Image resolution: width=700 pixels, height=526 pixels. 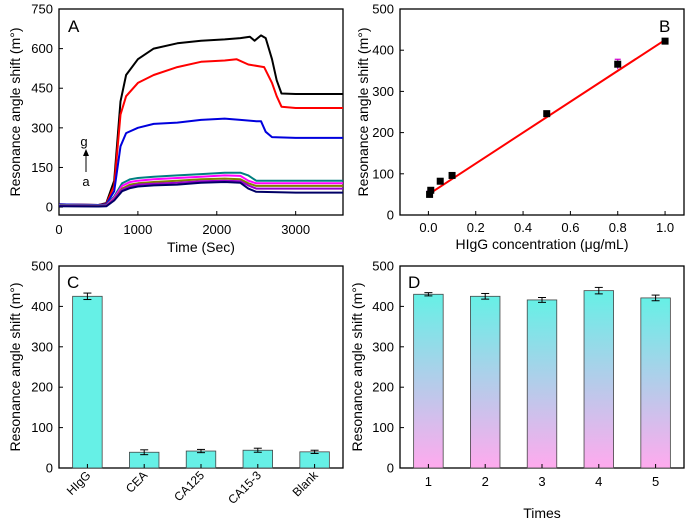 What do you see at coordinates (201, 247) in the screenshot?
I see `panel-a-xlabel: Time (Sec)` at bounding box center [201, 247].